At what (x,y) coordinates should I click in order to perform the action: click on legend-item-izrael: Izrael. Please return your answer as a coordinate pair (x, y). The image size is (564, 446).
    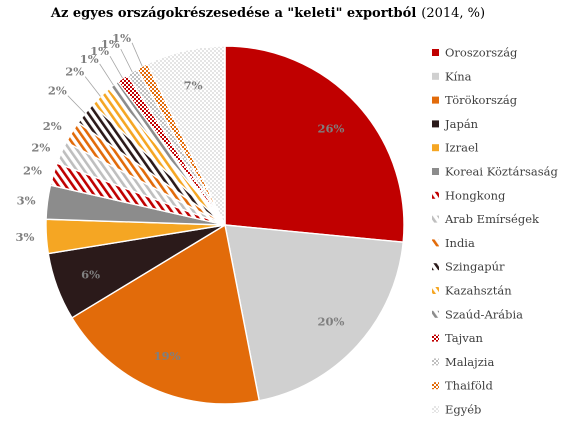
    Looking at the image, I should click on (455, 148).